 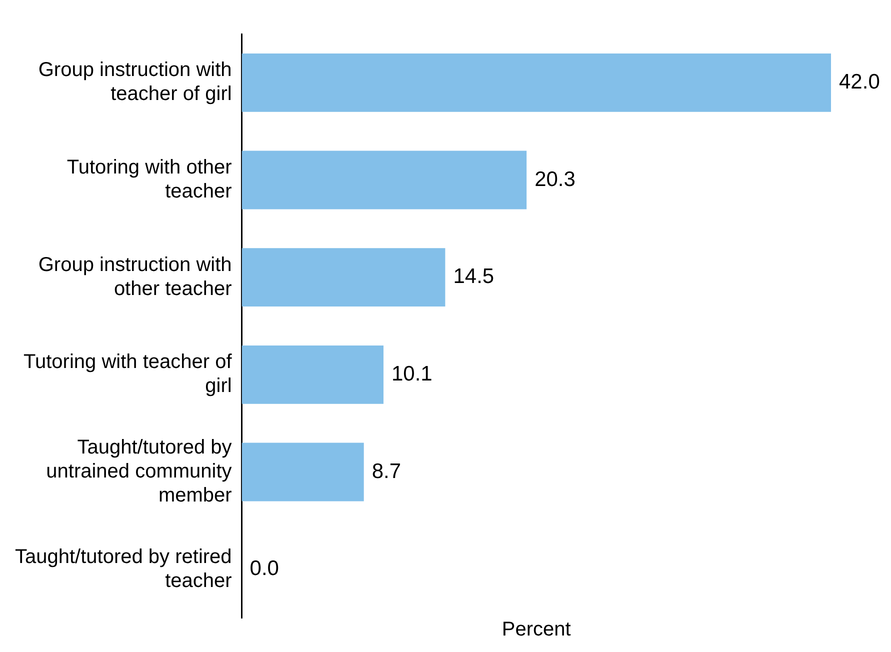 I want to click on data-label: 42.0, so click(x=859, y=82).